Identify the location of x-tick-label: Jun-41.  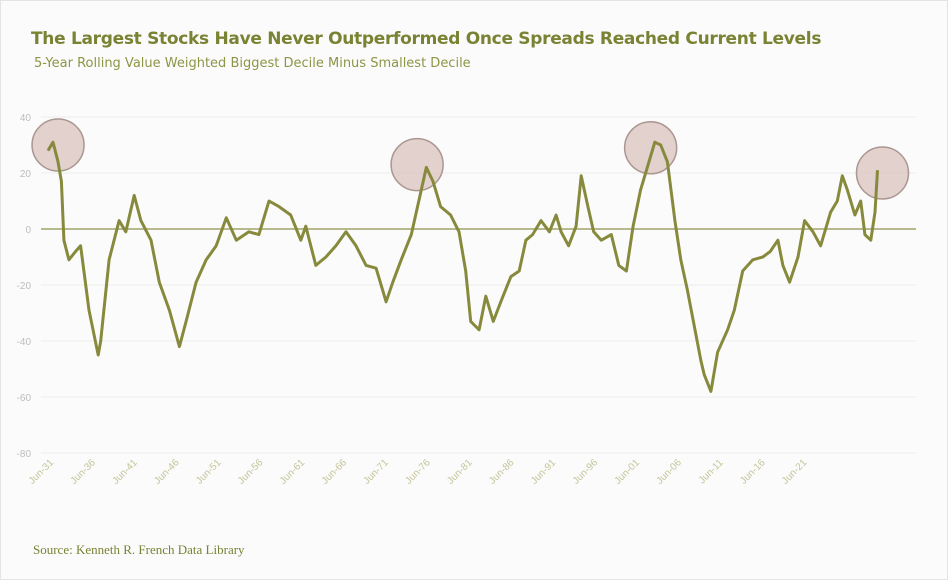
(125, 472).